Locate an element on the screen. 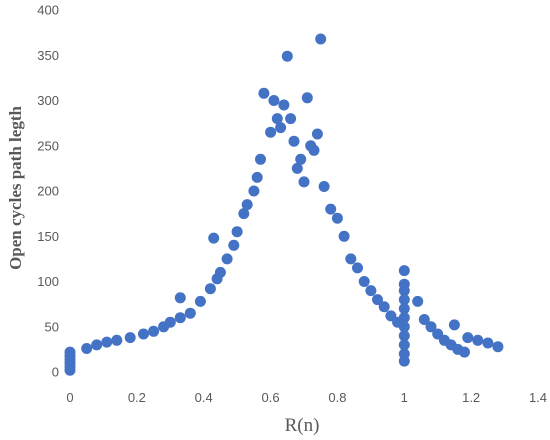 Image resolution: width=550 pixels, height=440 pixels. y-tick-label: 300 is located at coordinates (48, 100).